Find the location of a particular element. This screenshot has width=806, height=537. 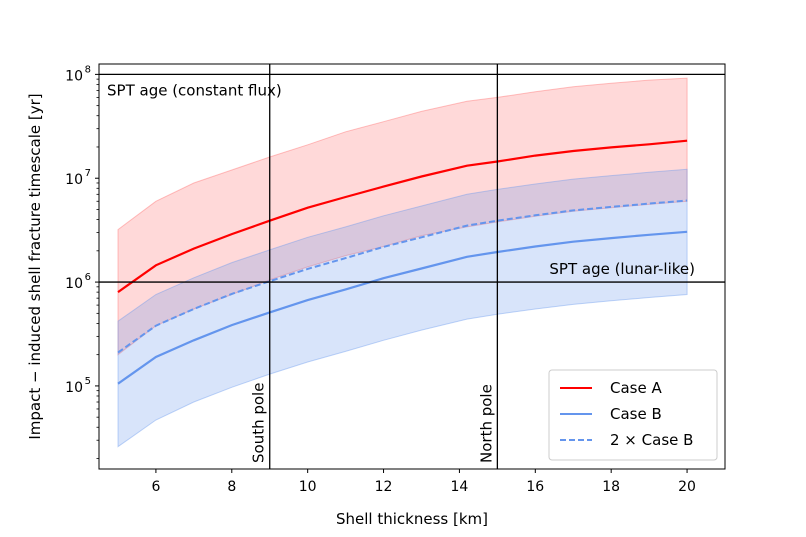

legend-label-case-a: Case A is located at coordinates (636, 388).